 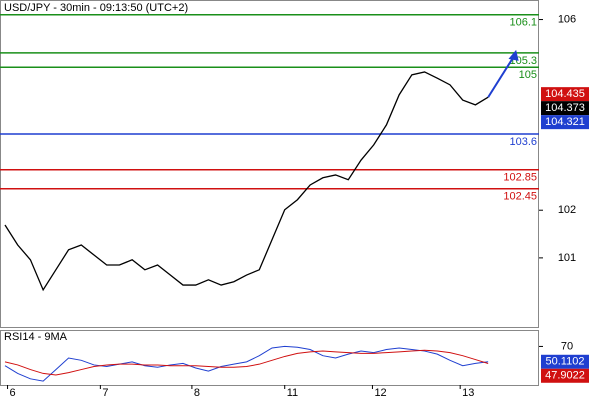 I want to click on y-tick-label: 101, so click(x=567, y=258).